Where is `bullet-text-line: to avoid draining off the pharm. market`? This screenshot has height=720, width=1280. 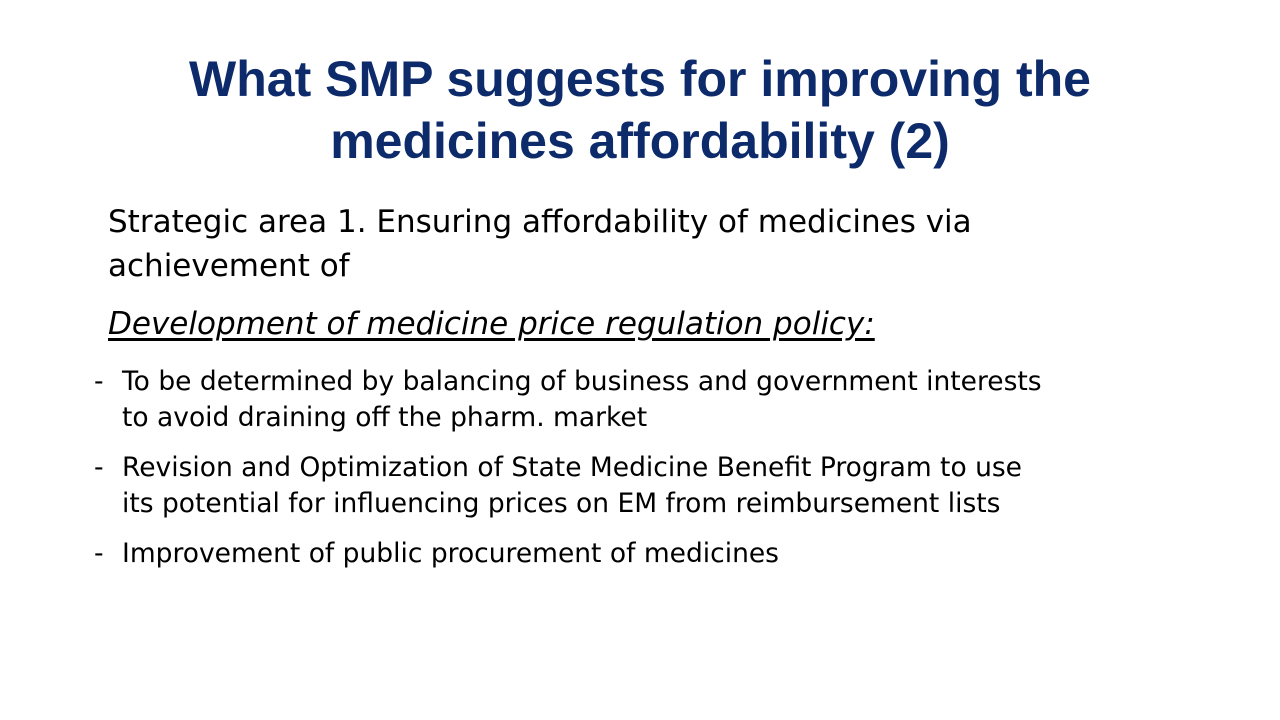 bullet-text-line: to avoid draining off the pharm. market is located at coordinates (385, 417).